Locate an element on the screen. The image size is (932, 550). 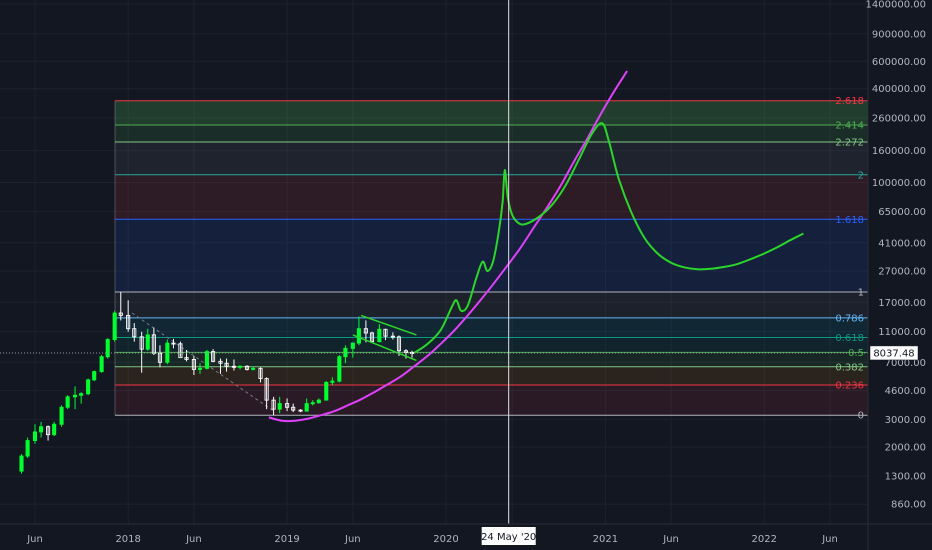
fib-level-label: 2 is located at coordinates (861, 175).